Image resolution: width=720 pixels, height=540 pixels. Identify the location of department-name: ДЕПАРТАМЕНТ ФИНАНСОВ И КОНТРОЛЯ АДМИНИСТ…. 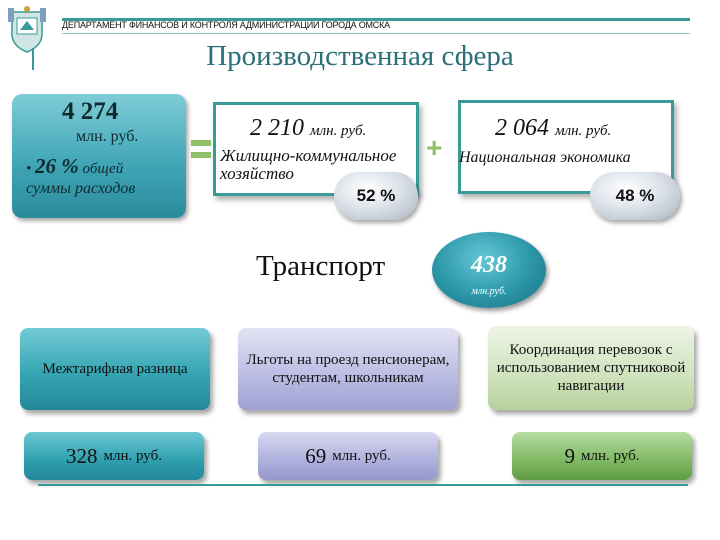
(226, 25).